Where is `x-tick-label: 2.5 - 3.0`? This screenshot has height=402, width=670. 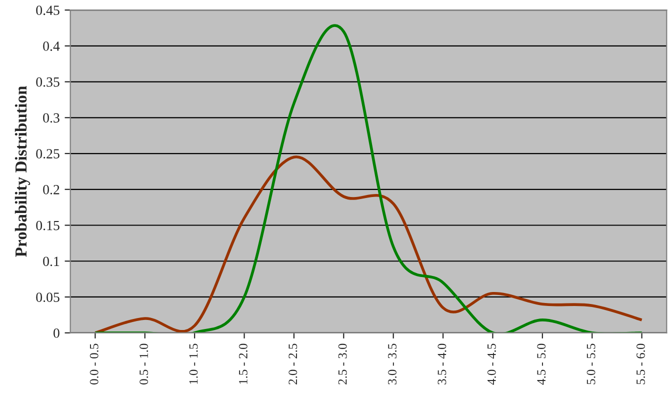 x-tick-label: 2.5 - 3.0 is located at coordinates (342, 364).